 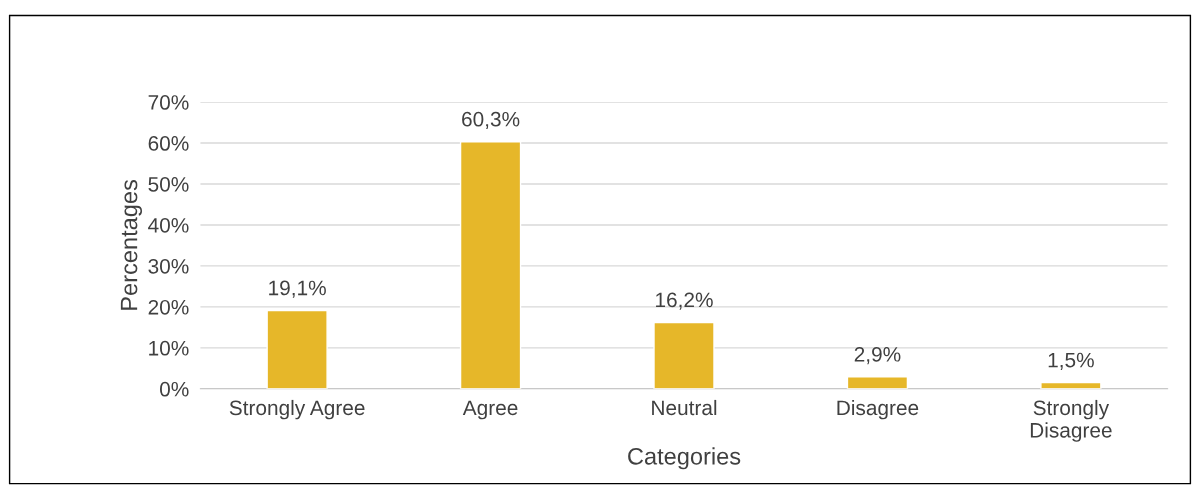 What do you see at coordinates (131, 244) in the screenshot?
I see `y-axis-title: Percentages` at bounding box center [131, 244].